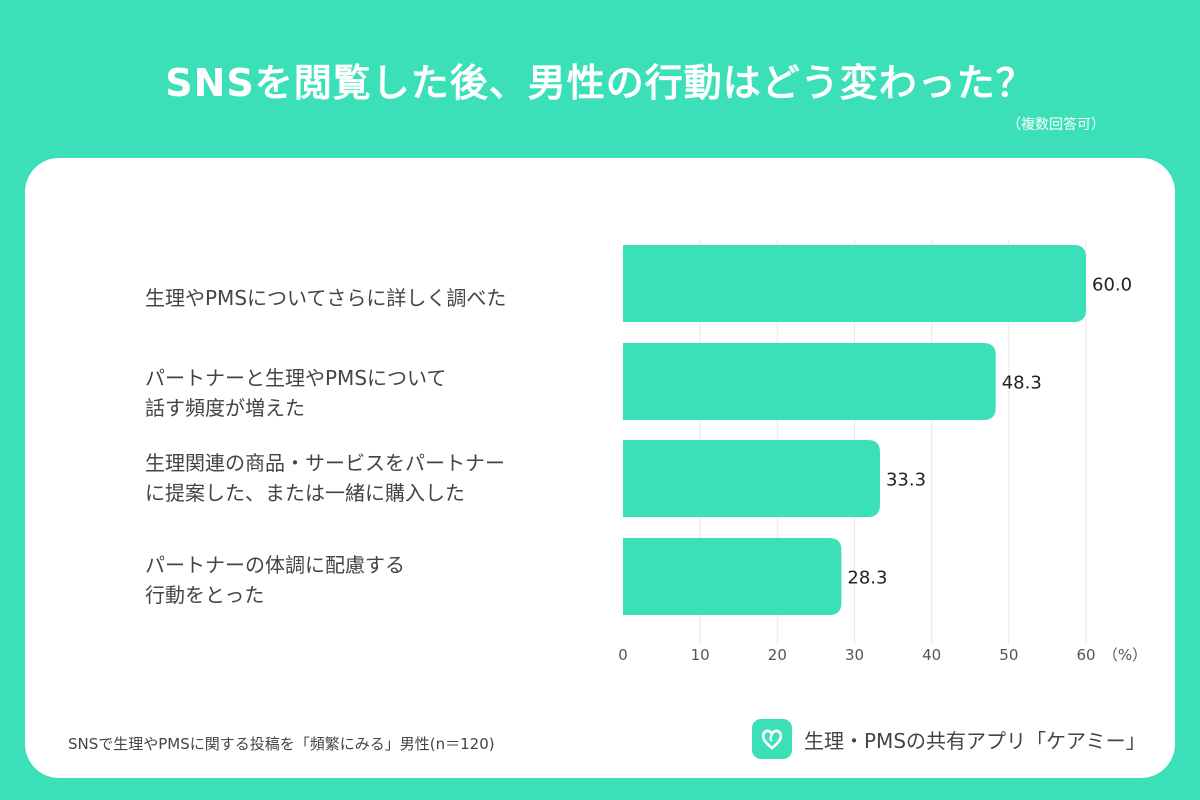 This screenshot has height=800, width=1200. I want to click on category-label: 生理関連の商品・サービスをパートナー に提案した、または一緒に購入した, so click(325, 478).